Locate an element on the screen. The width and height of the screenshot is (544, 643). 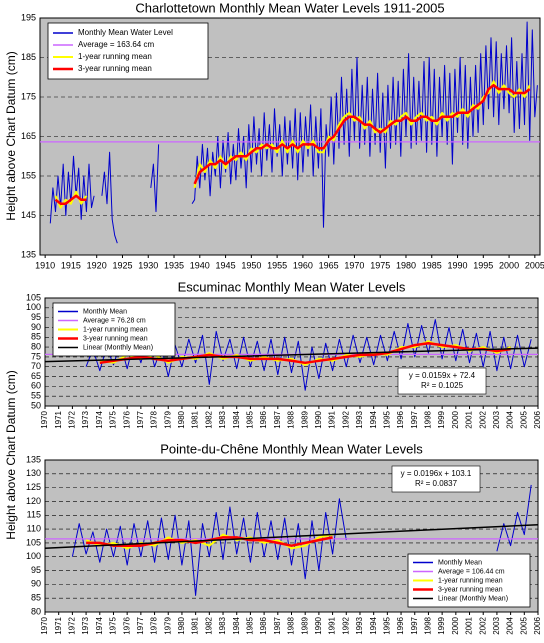
y-tick-label: 120 is located at coordinates (33, 501).